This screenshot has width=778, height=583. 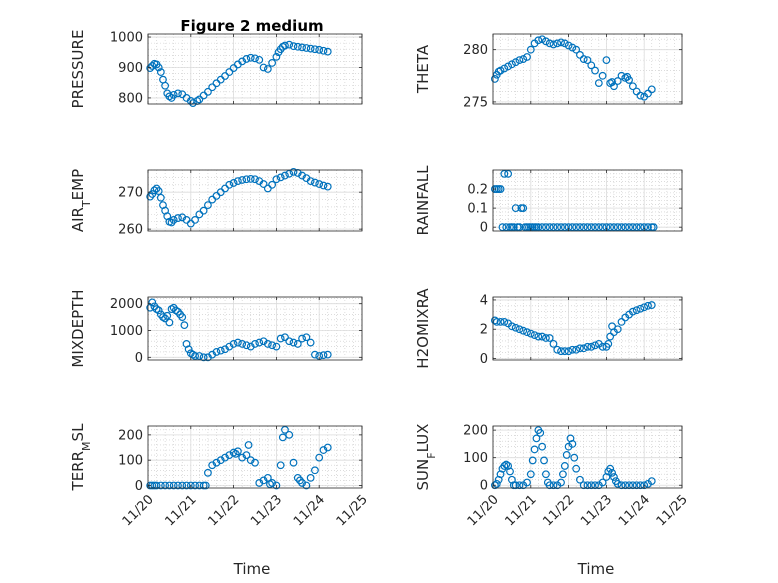 I want to click on x-tick-label: 11/24, so click(x=634, y=510).